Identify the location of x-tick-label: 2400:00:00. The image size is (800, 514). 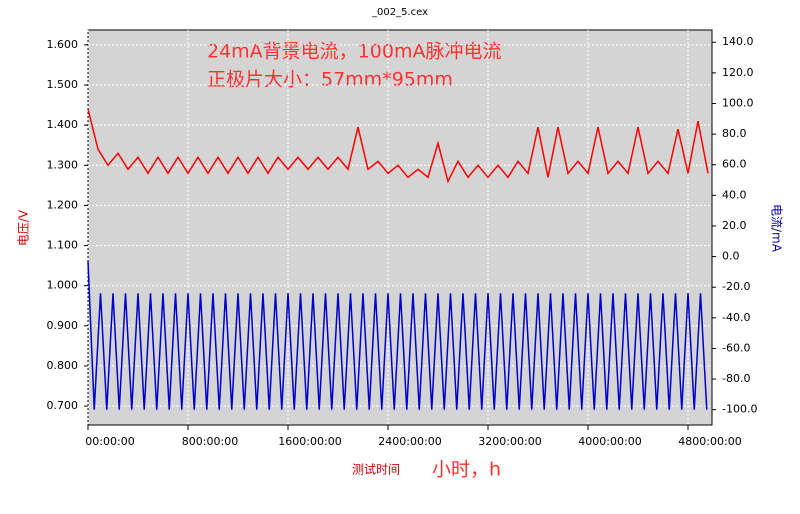
(409, 441).